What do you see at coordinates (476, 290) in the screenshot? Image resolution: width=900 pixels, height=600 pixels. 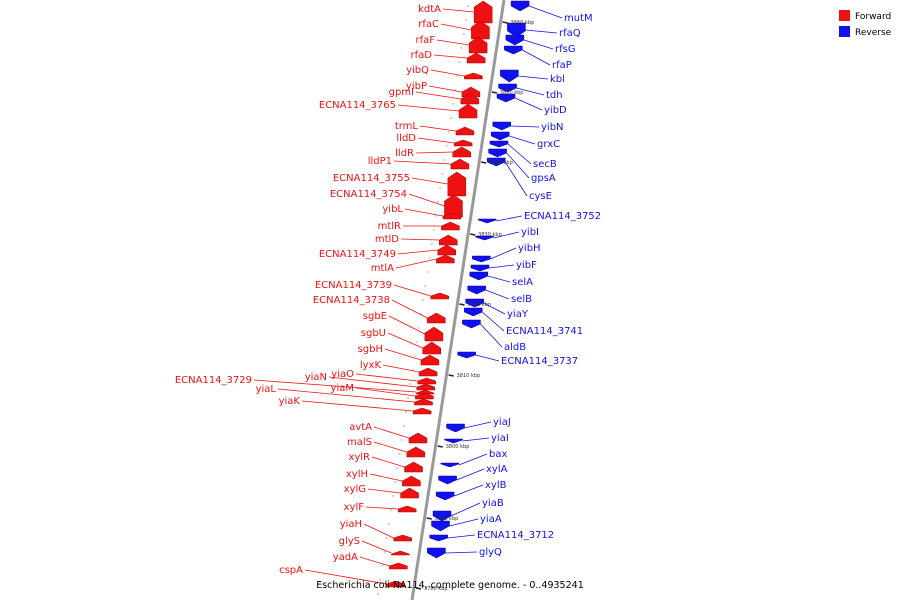 I see `gene-feature-selb` at bounding box center [476, 290].